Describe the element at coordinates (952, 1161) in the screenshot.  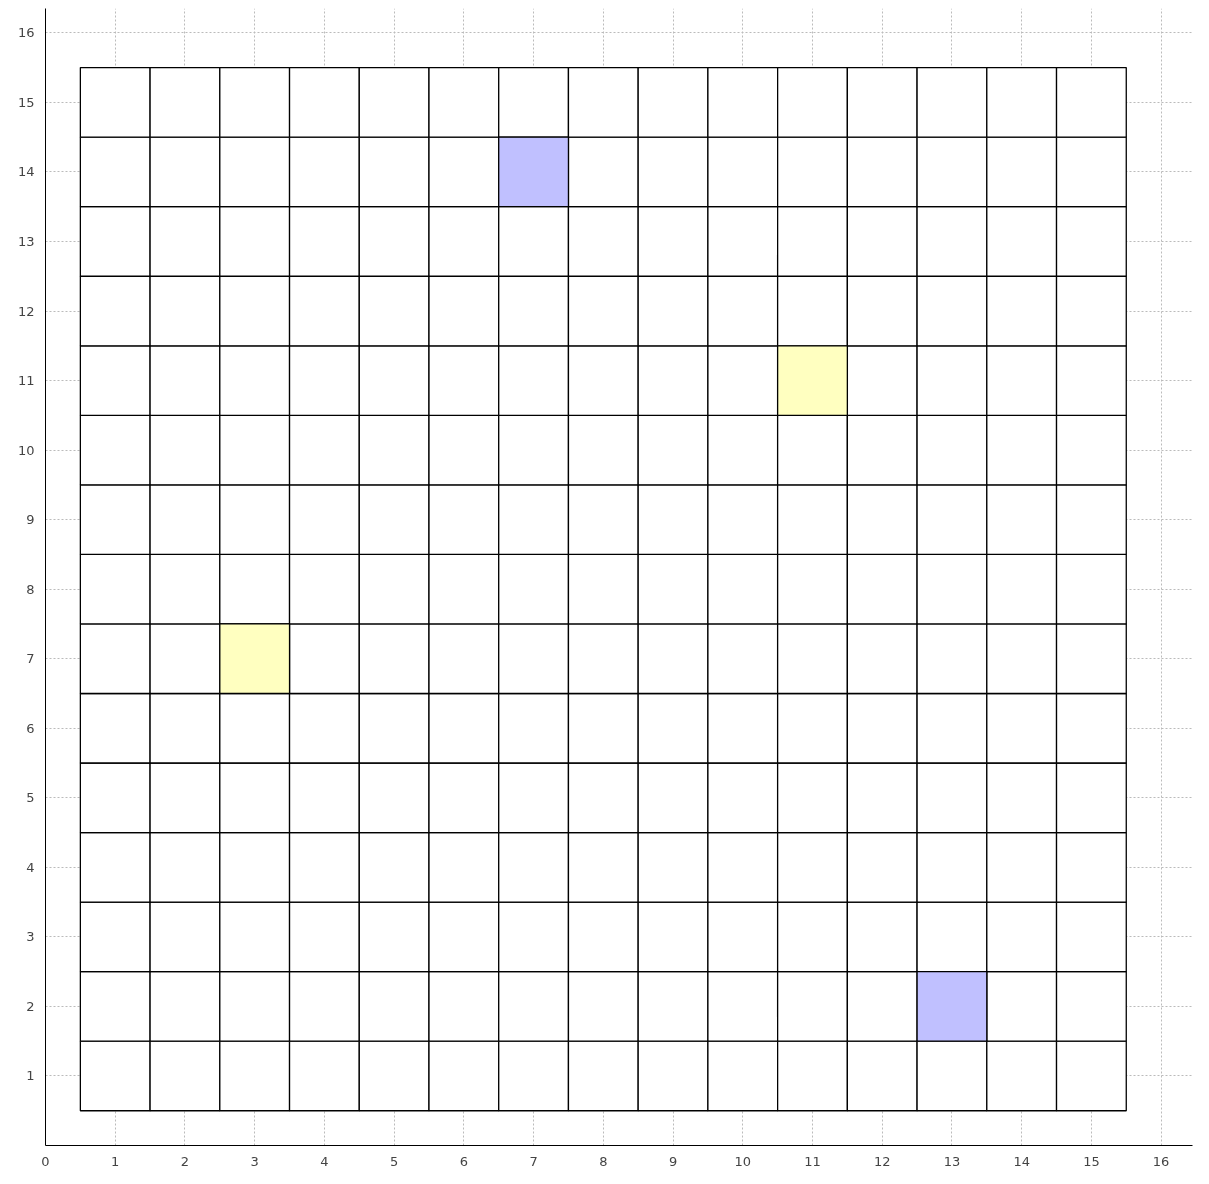
I see `x-tick-label: 13` at that location.